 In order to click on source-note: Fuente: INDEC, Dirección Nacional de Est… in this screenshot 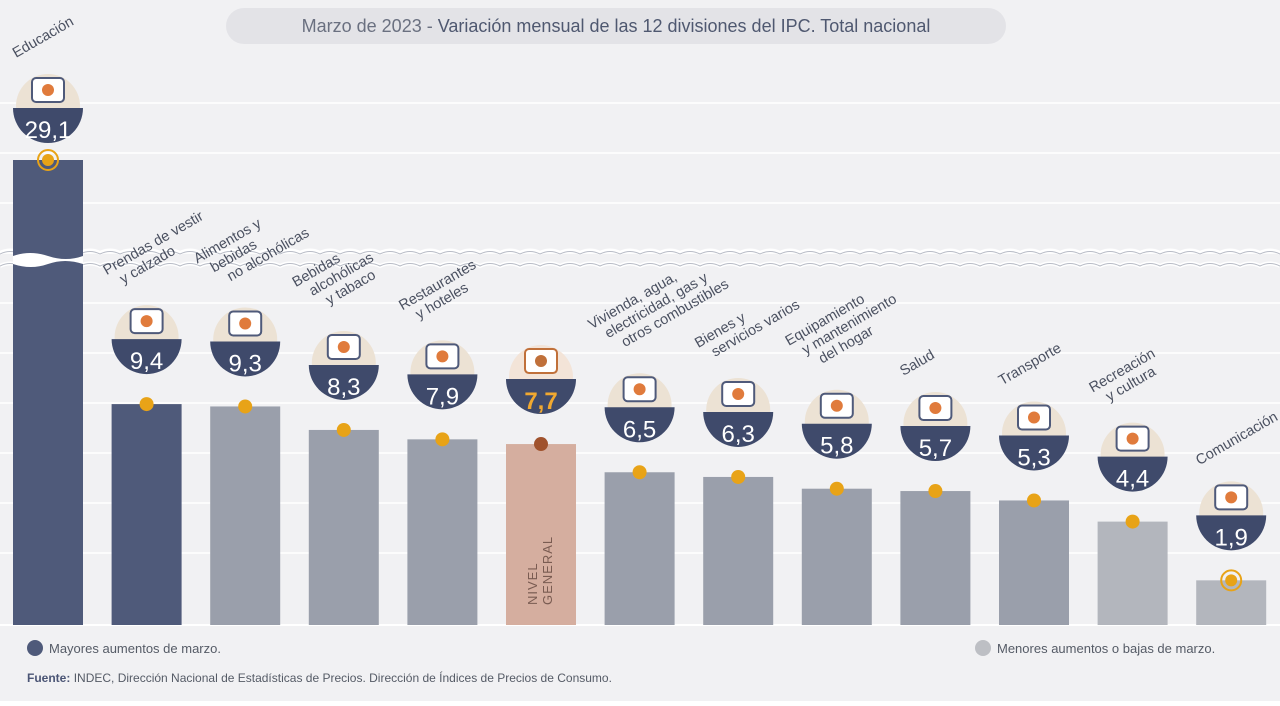, I will do `click(319, 678)`.